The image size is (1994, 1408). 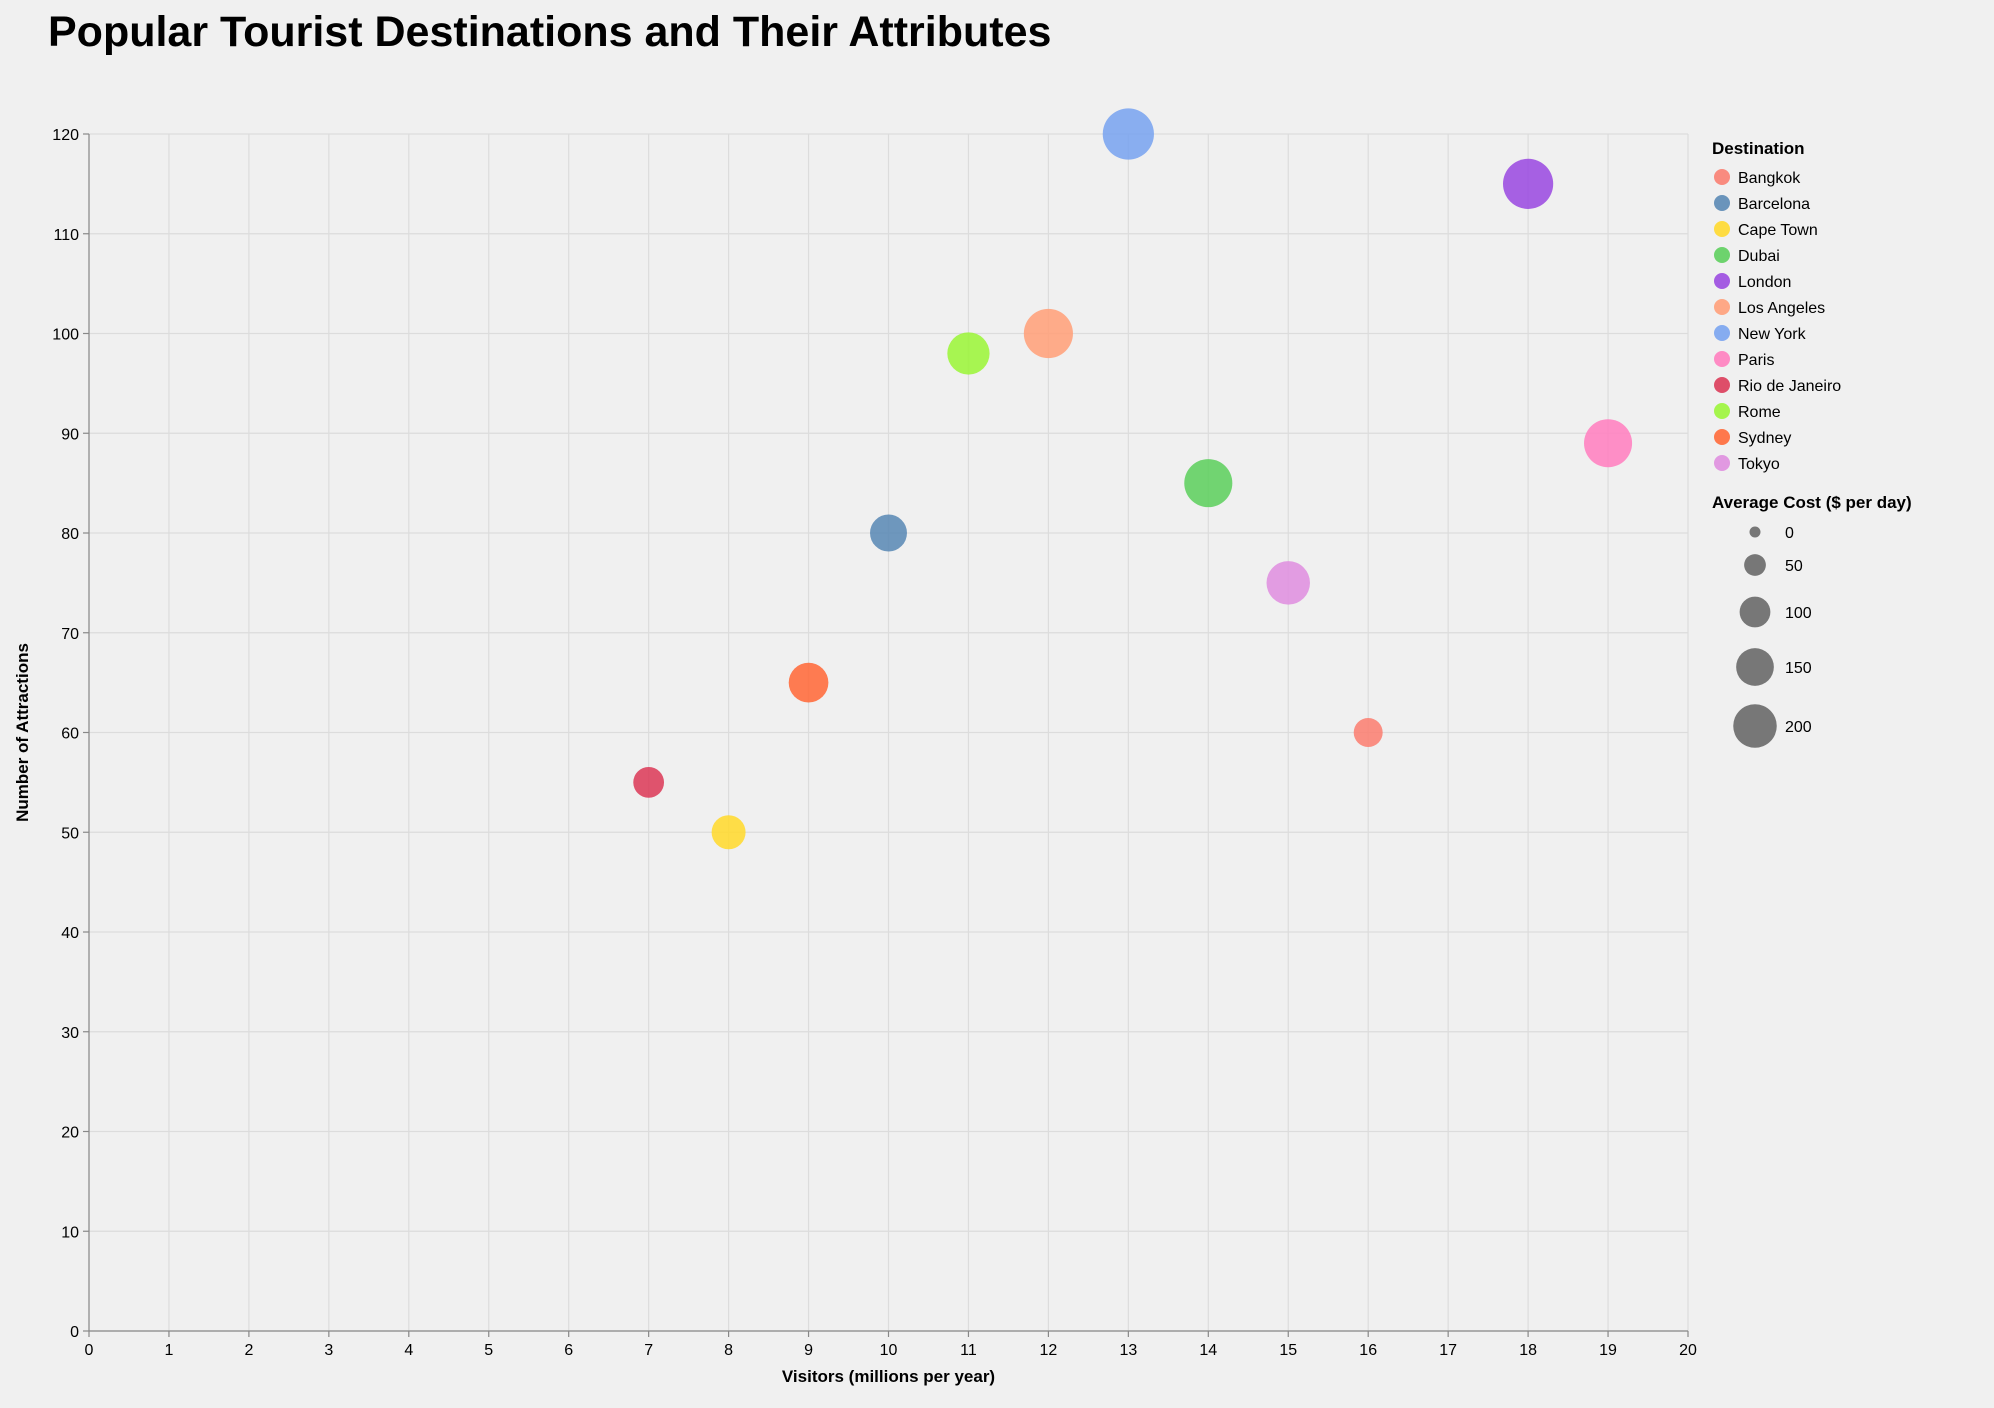 I want to click on x-tick-label: 15, so click(x=1288, y=1350).